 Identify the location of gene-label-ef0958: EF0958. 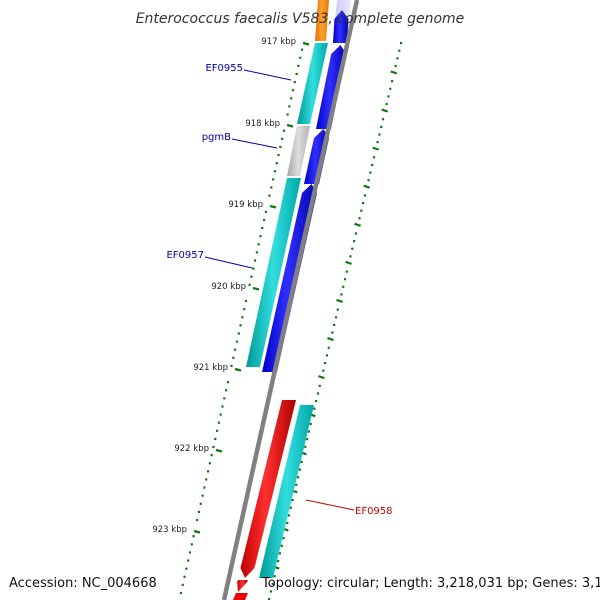
(374, 511).